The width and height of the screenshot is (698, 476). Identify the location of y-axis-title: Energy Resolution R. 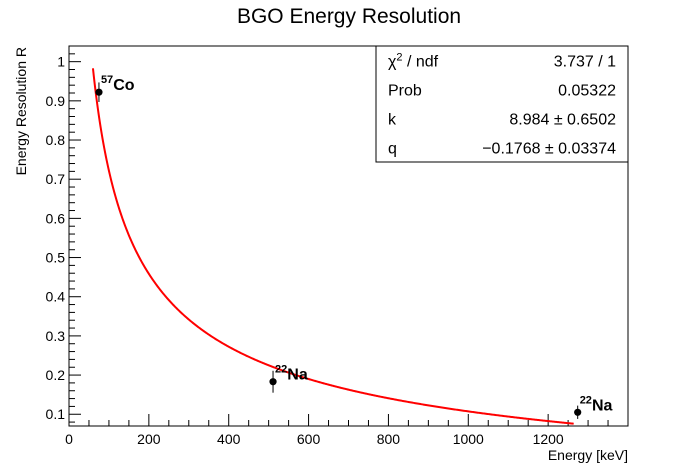
(21, 111).